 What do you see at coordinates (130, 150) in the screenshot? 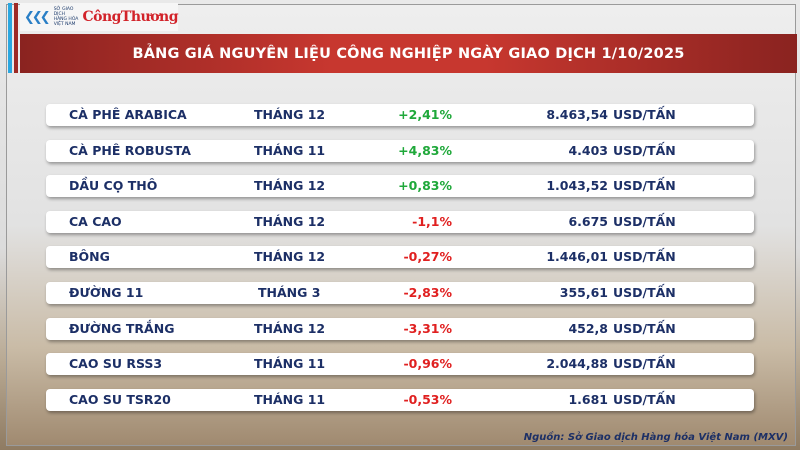
I see `commodity-name: CÀ PHÊ ROBUSTA` at bounding box center [130, 150].